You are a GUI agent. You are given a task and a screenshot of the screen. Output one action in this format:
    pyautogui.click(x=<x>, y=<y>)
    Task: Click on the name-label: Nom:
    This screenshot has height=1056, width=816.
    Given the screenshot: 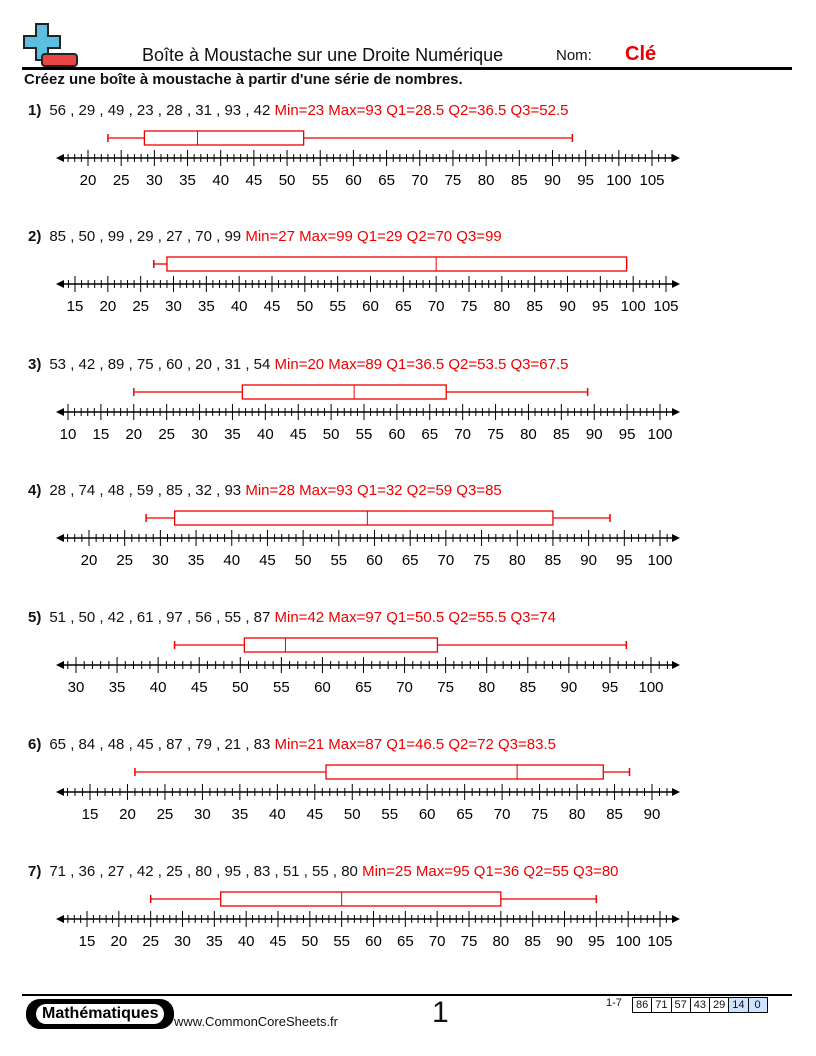 What is the action you would take?
    pyautogui.click(x=574, y=55)
    